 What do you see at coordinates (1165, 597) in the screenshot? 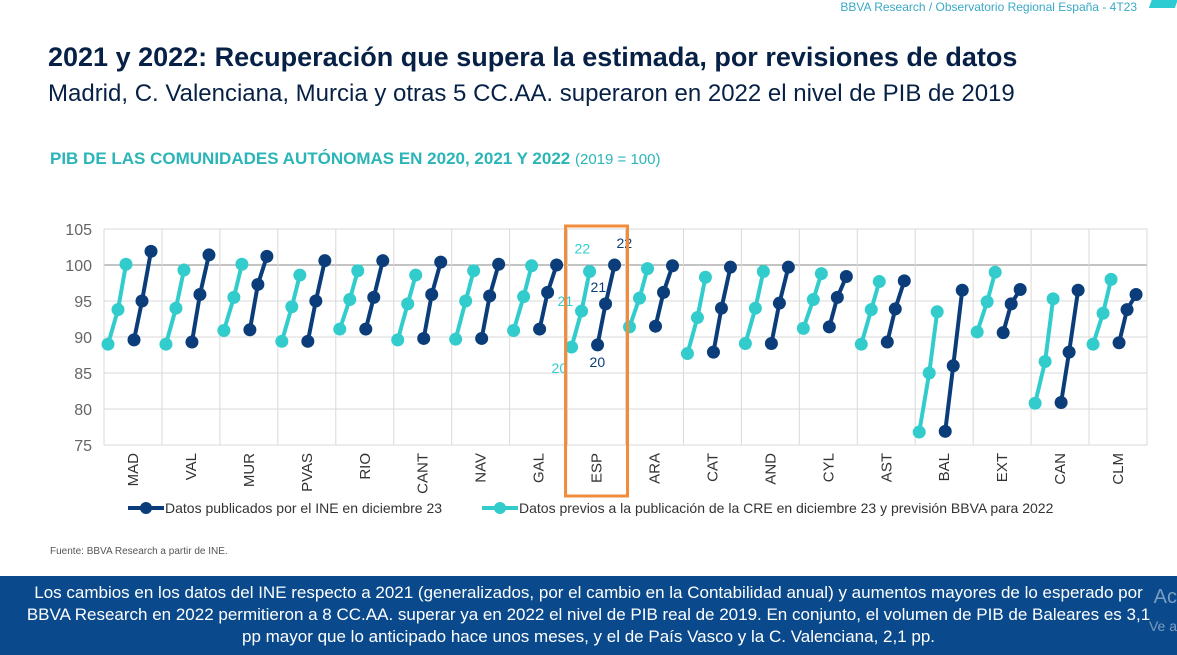
I see `watermark-line1: Ac` at bounding box center [1165, 597].